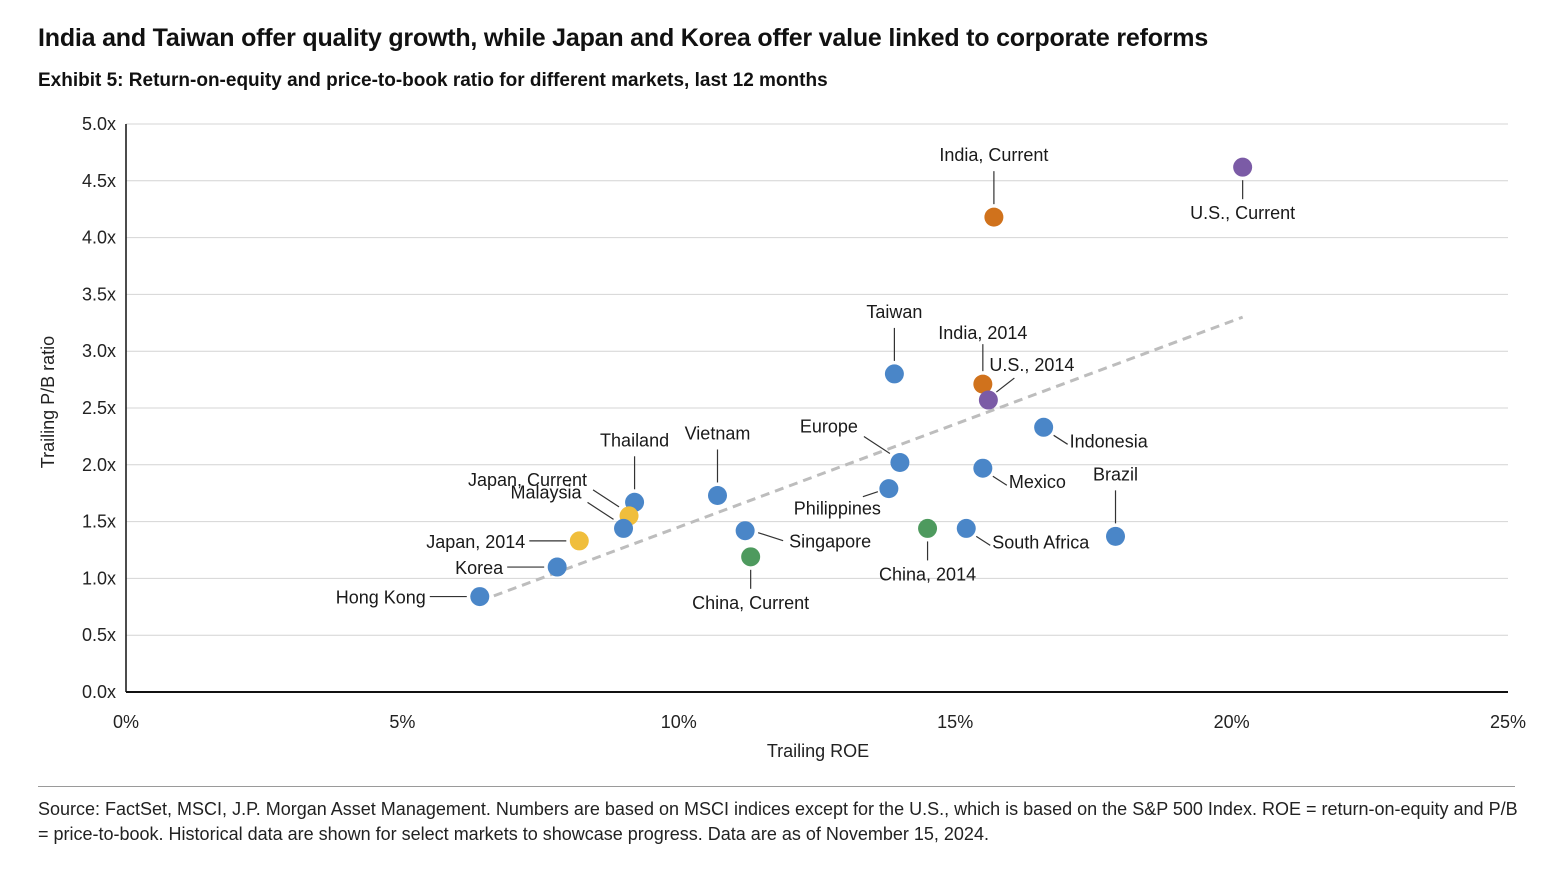  I want to click on y-tick-label: 1.5x, so click(99, 522).